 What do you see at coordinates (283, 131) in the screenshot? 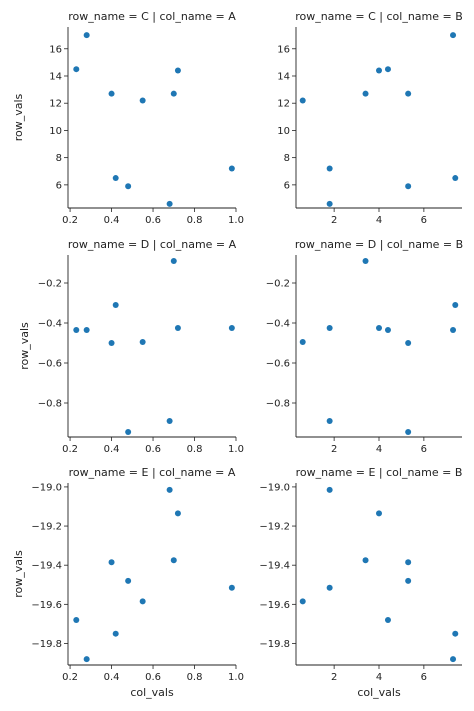
I see `panel-r1-c2-ytick-label: 10` at bounding box center [283, 131].